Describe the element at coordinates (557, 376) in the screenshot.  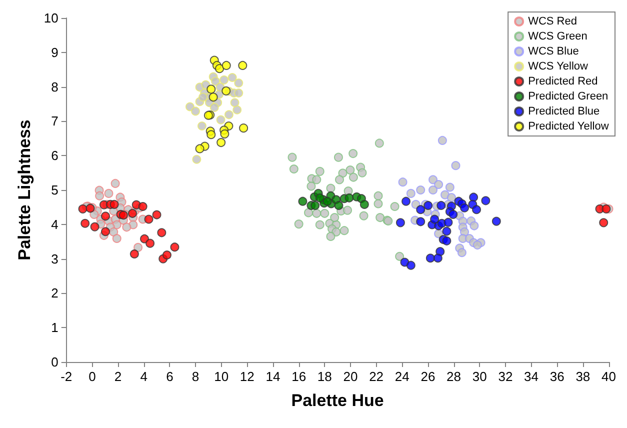
I see `x-tick-label: 36` at that location.